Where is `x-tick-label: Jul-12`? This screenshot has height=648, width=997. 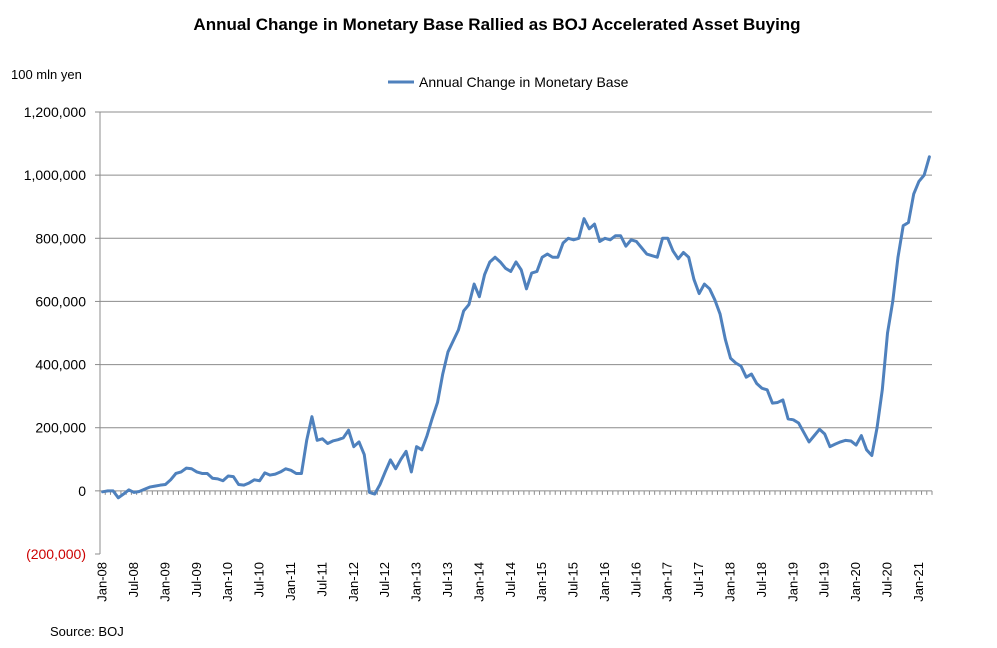 x-tick-label: Jul-12 is located at coordinates (384, 579).